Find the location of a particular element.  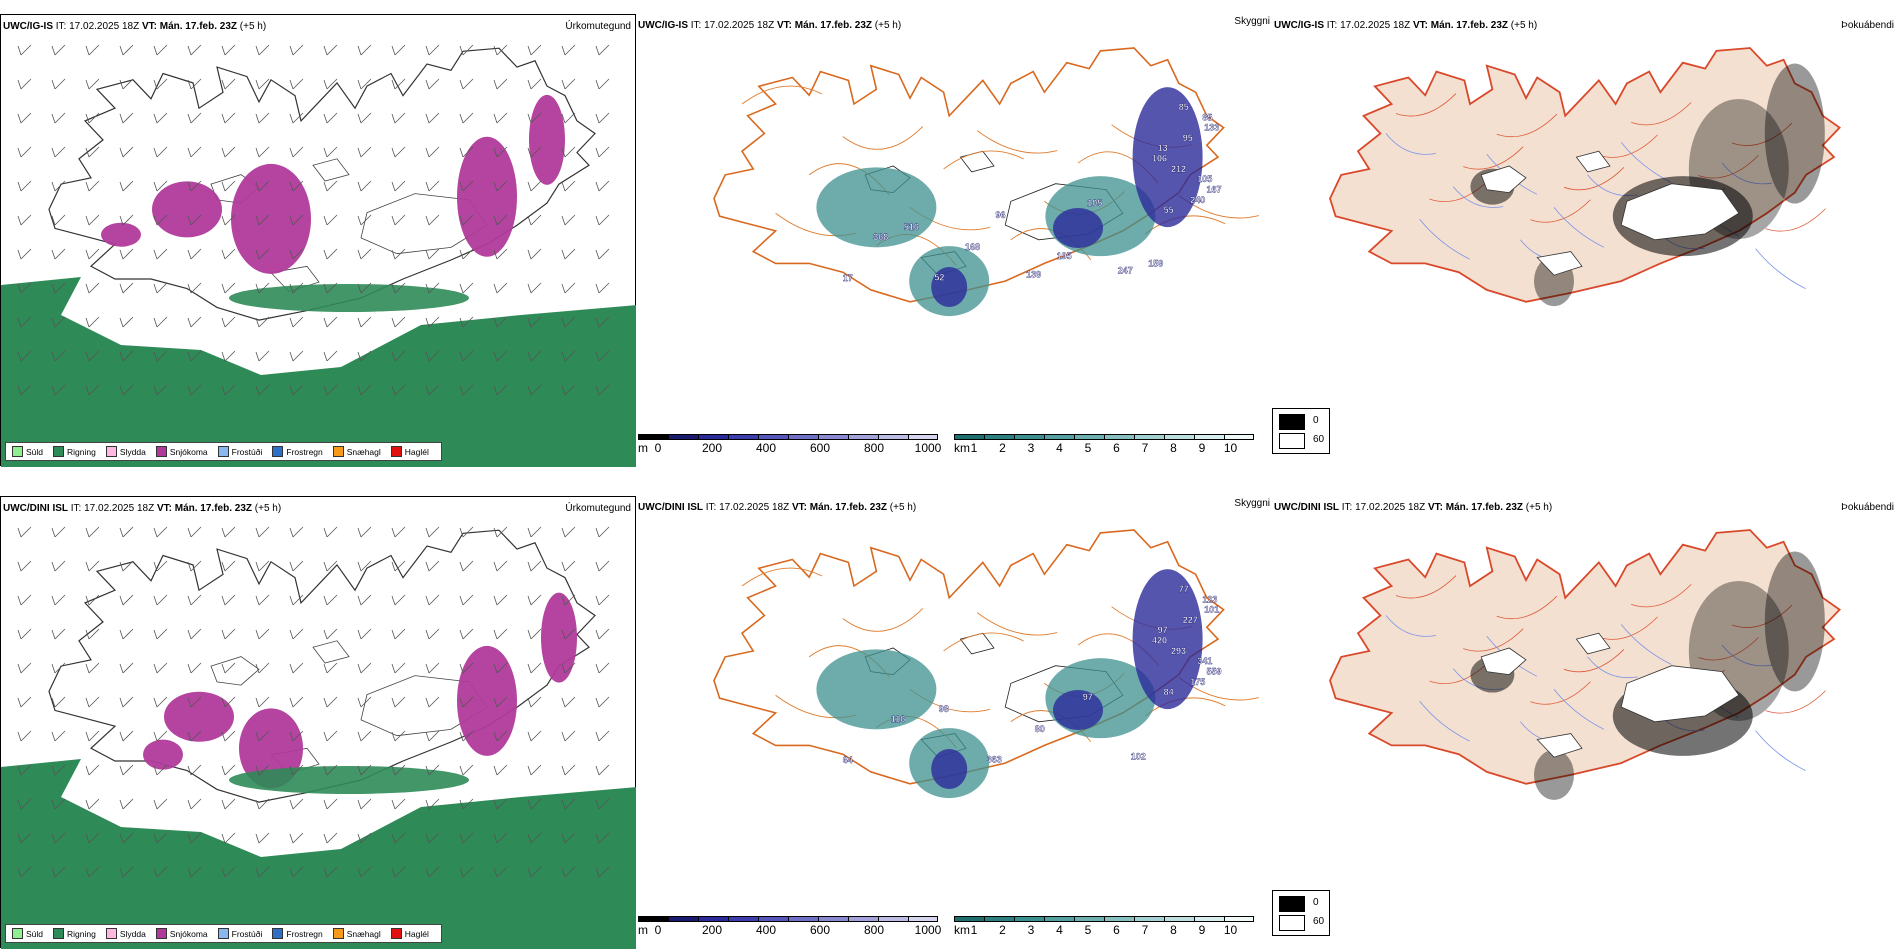

colorbar-tick-label: 800 is located at coordinates (874, 930).